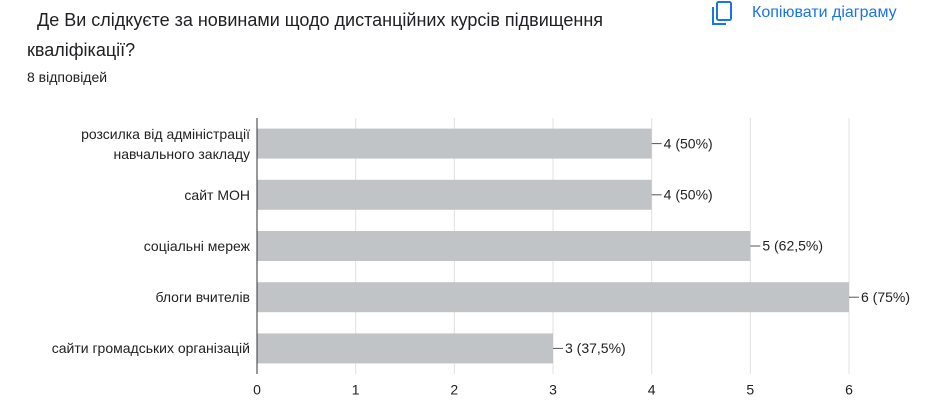  Describe the element at coordinates (196, 246) in the screenshot. I see `category-label: соціальні мереж` at that location.